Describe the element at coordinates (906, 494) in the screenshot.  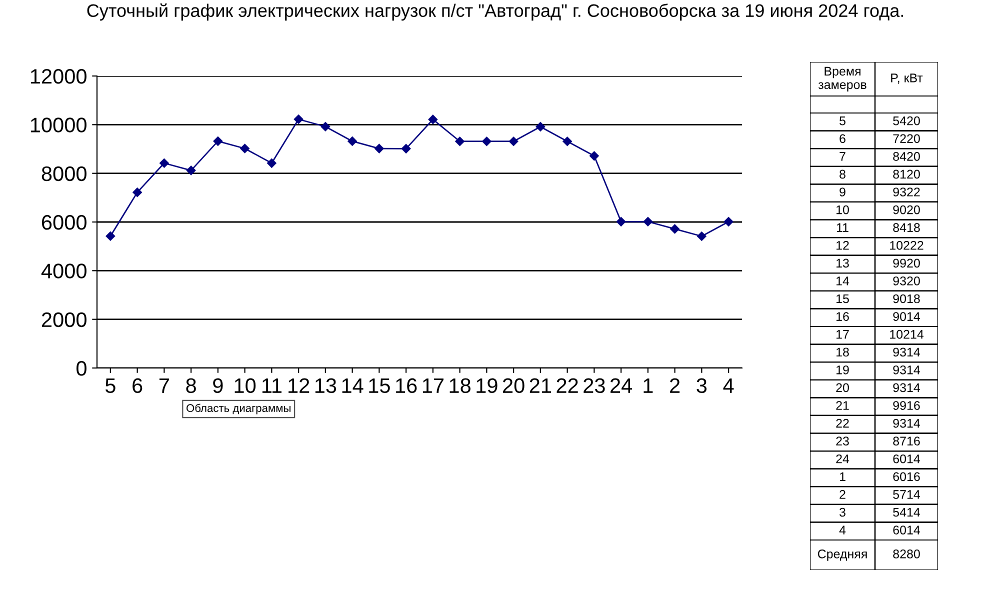
I see `data-label: 5714` at that location.